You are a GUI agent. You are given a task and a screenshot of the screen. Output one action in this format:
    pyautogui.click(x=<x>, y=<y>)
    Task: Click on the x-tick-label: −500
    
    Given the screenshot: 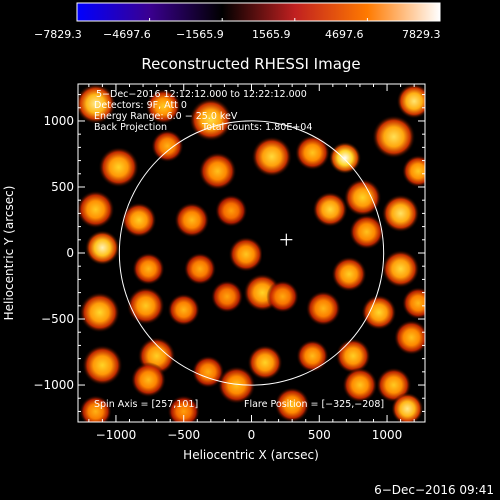 What is the action you would take?
    pyautogui.click(x=183, y=435)
    